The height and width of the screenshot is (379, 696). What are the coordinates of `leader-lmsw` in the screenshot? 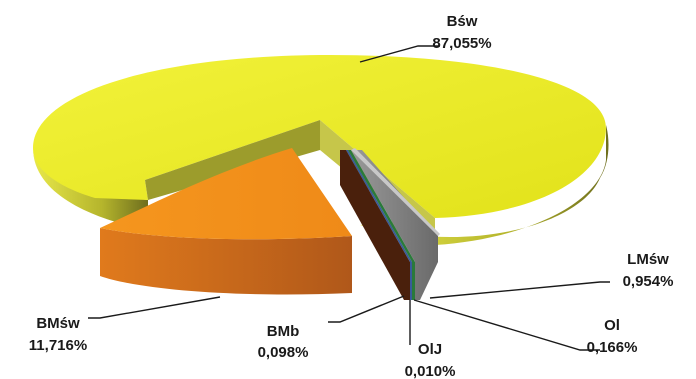 It's located at (519, 290).